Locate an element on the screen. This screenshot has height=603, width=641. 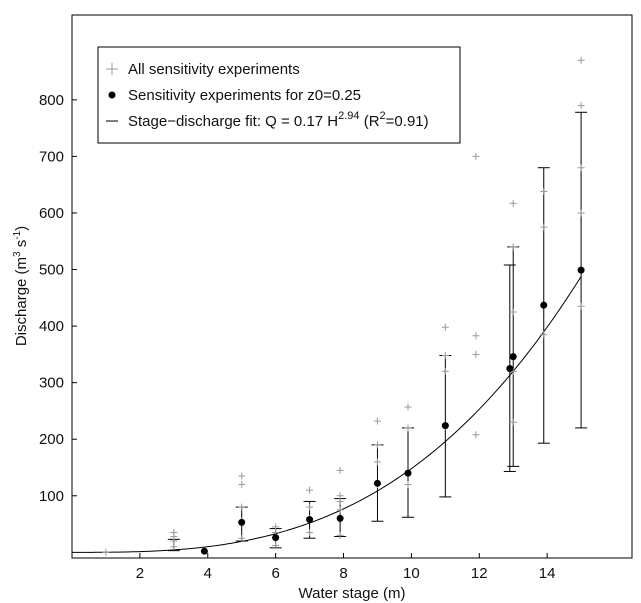
legend-plus-icon is located at coordinates (112, 69).